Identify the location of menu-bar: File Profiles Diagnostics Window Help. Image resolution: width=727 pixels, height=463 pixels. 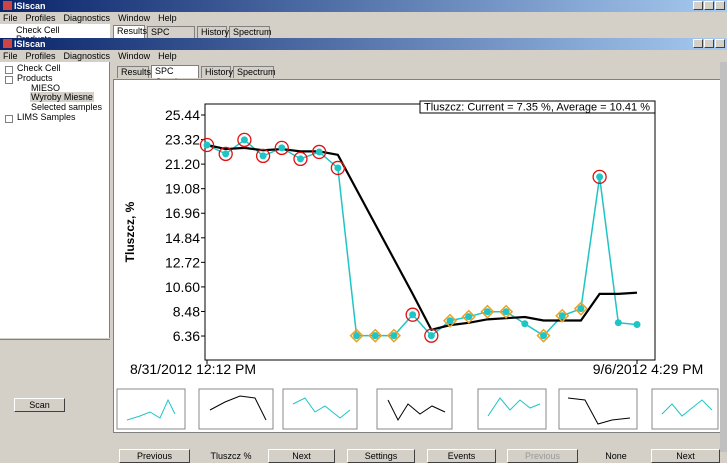
(94, 18).